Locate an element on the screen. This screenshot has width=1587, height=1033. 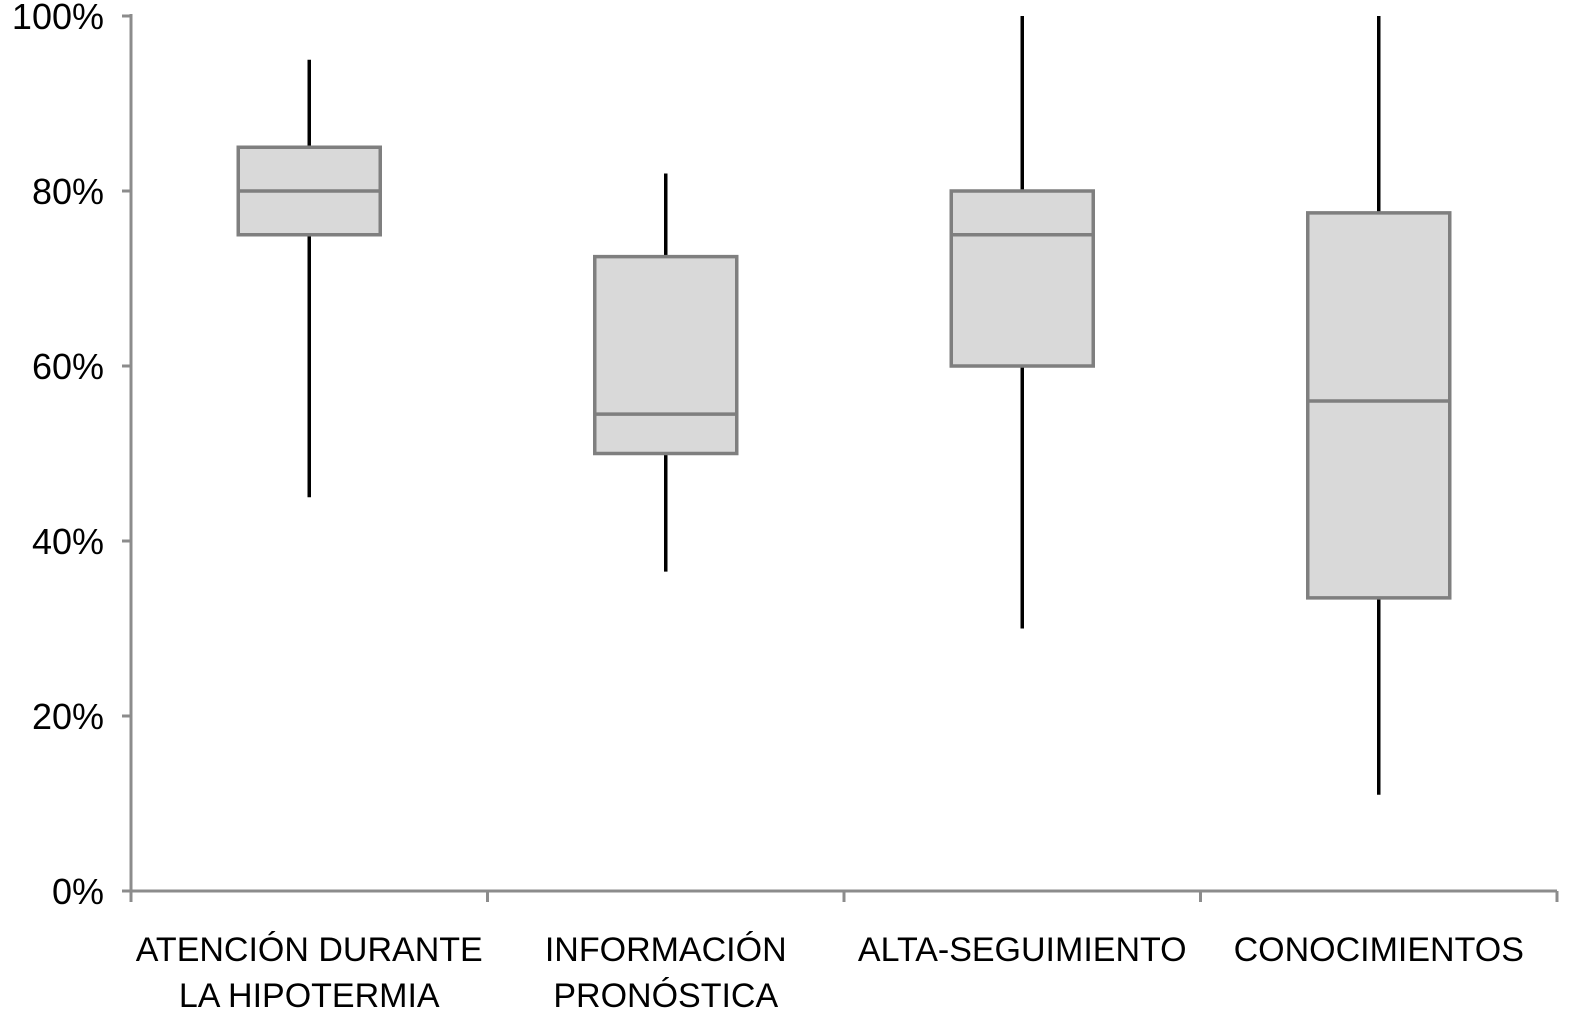
y-tick-label: 0% is located at coordinates (78, 891).